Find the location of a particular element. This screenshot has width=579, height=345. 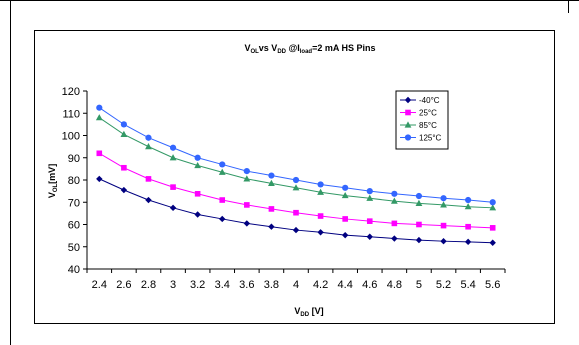

y-axis-label: VOL[mV] is located at coordinates (53, 181).